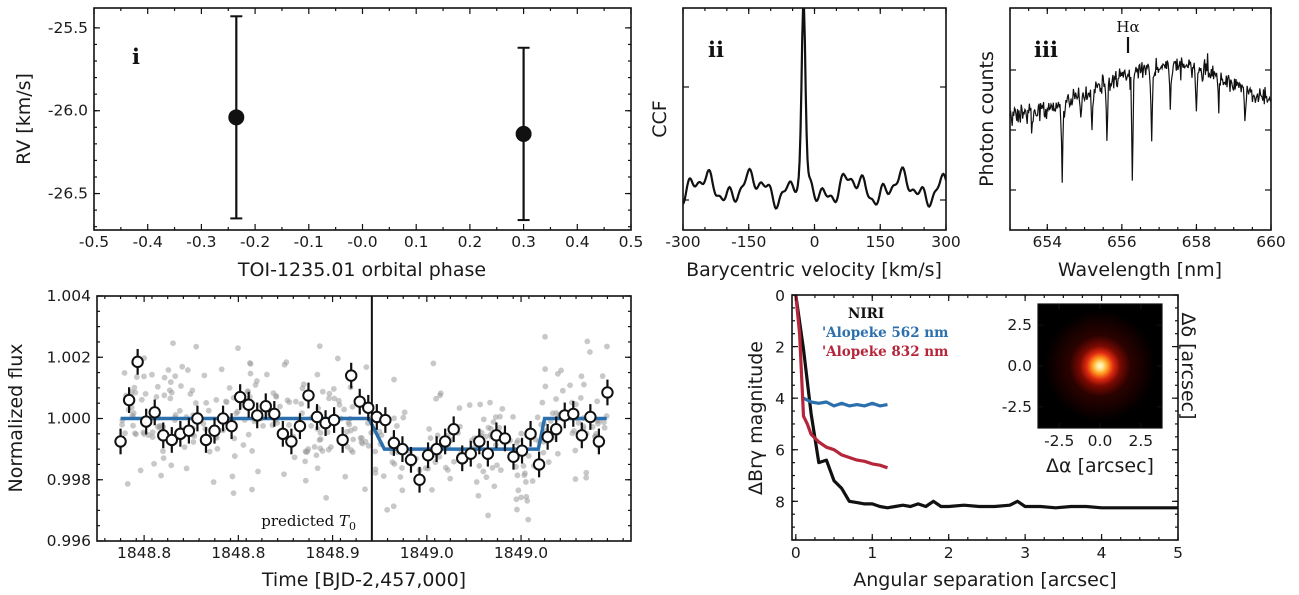 The image size is (1299, 595). Describe the element at coordinates (1100, 441) in the screenshot. I see `inset-x-tick-label: 0.0` at that location.